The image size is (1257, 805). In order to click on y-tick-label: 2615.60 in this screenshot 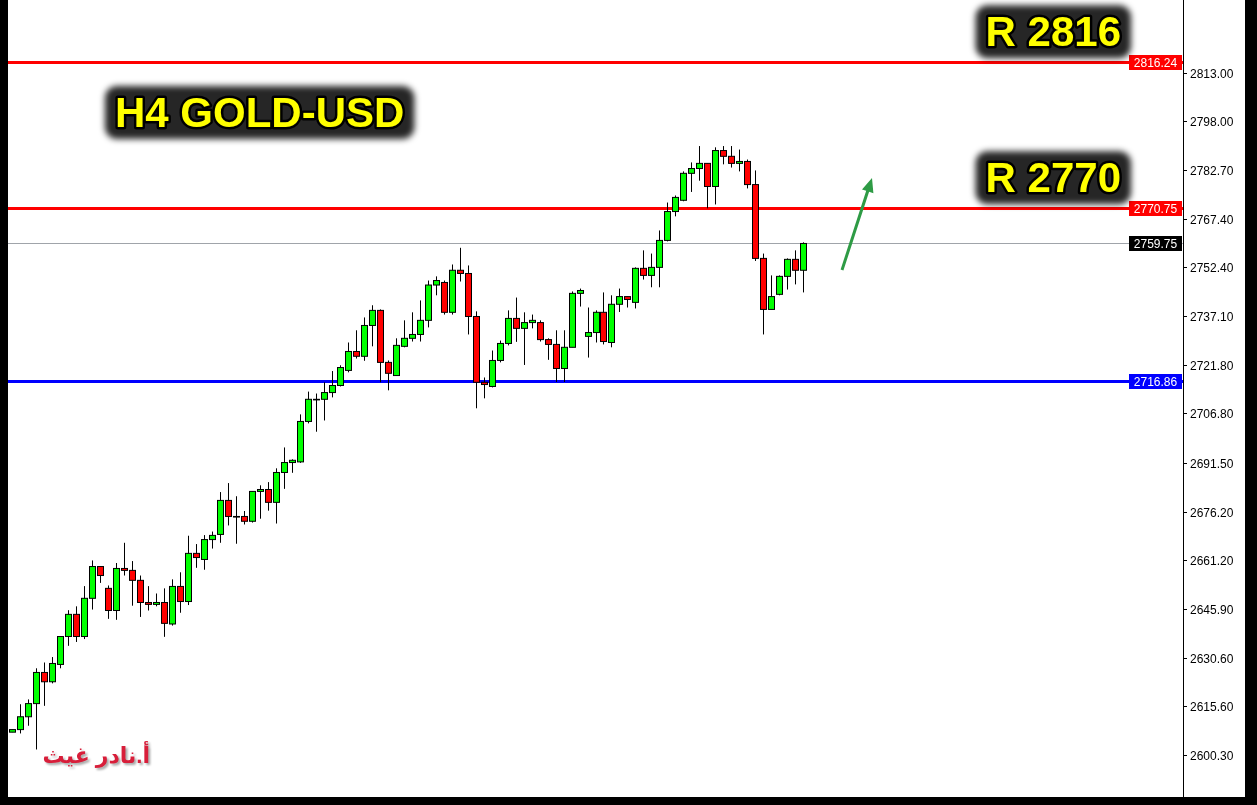, I will do `click(1212, 707)`.